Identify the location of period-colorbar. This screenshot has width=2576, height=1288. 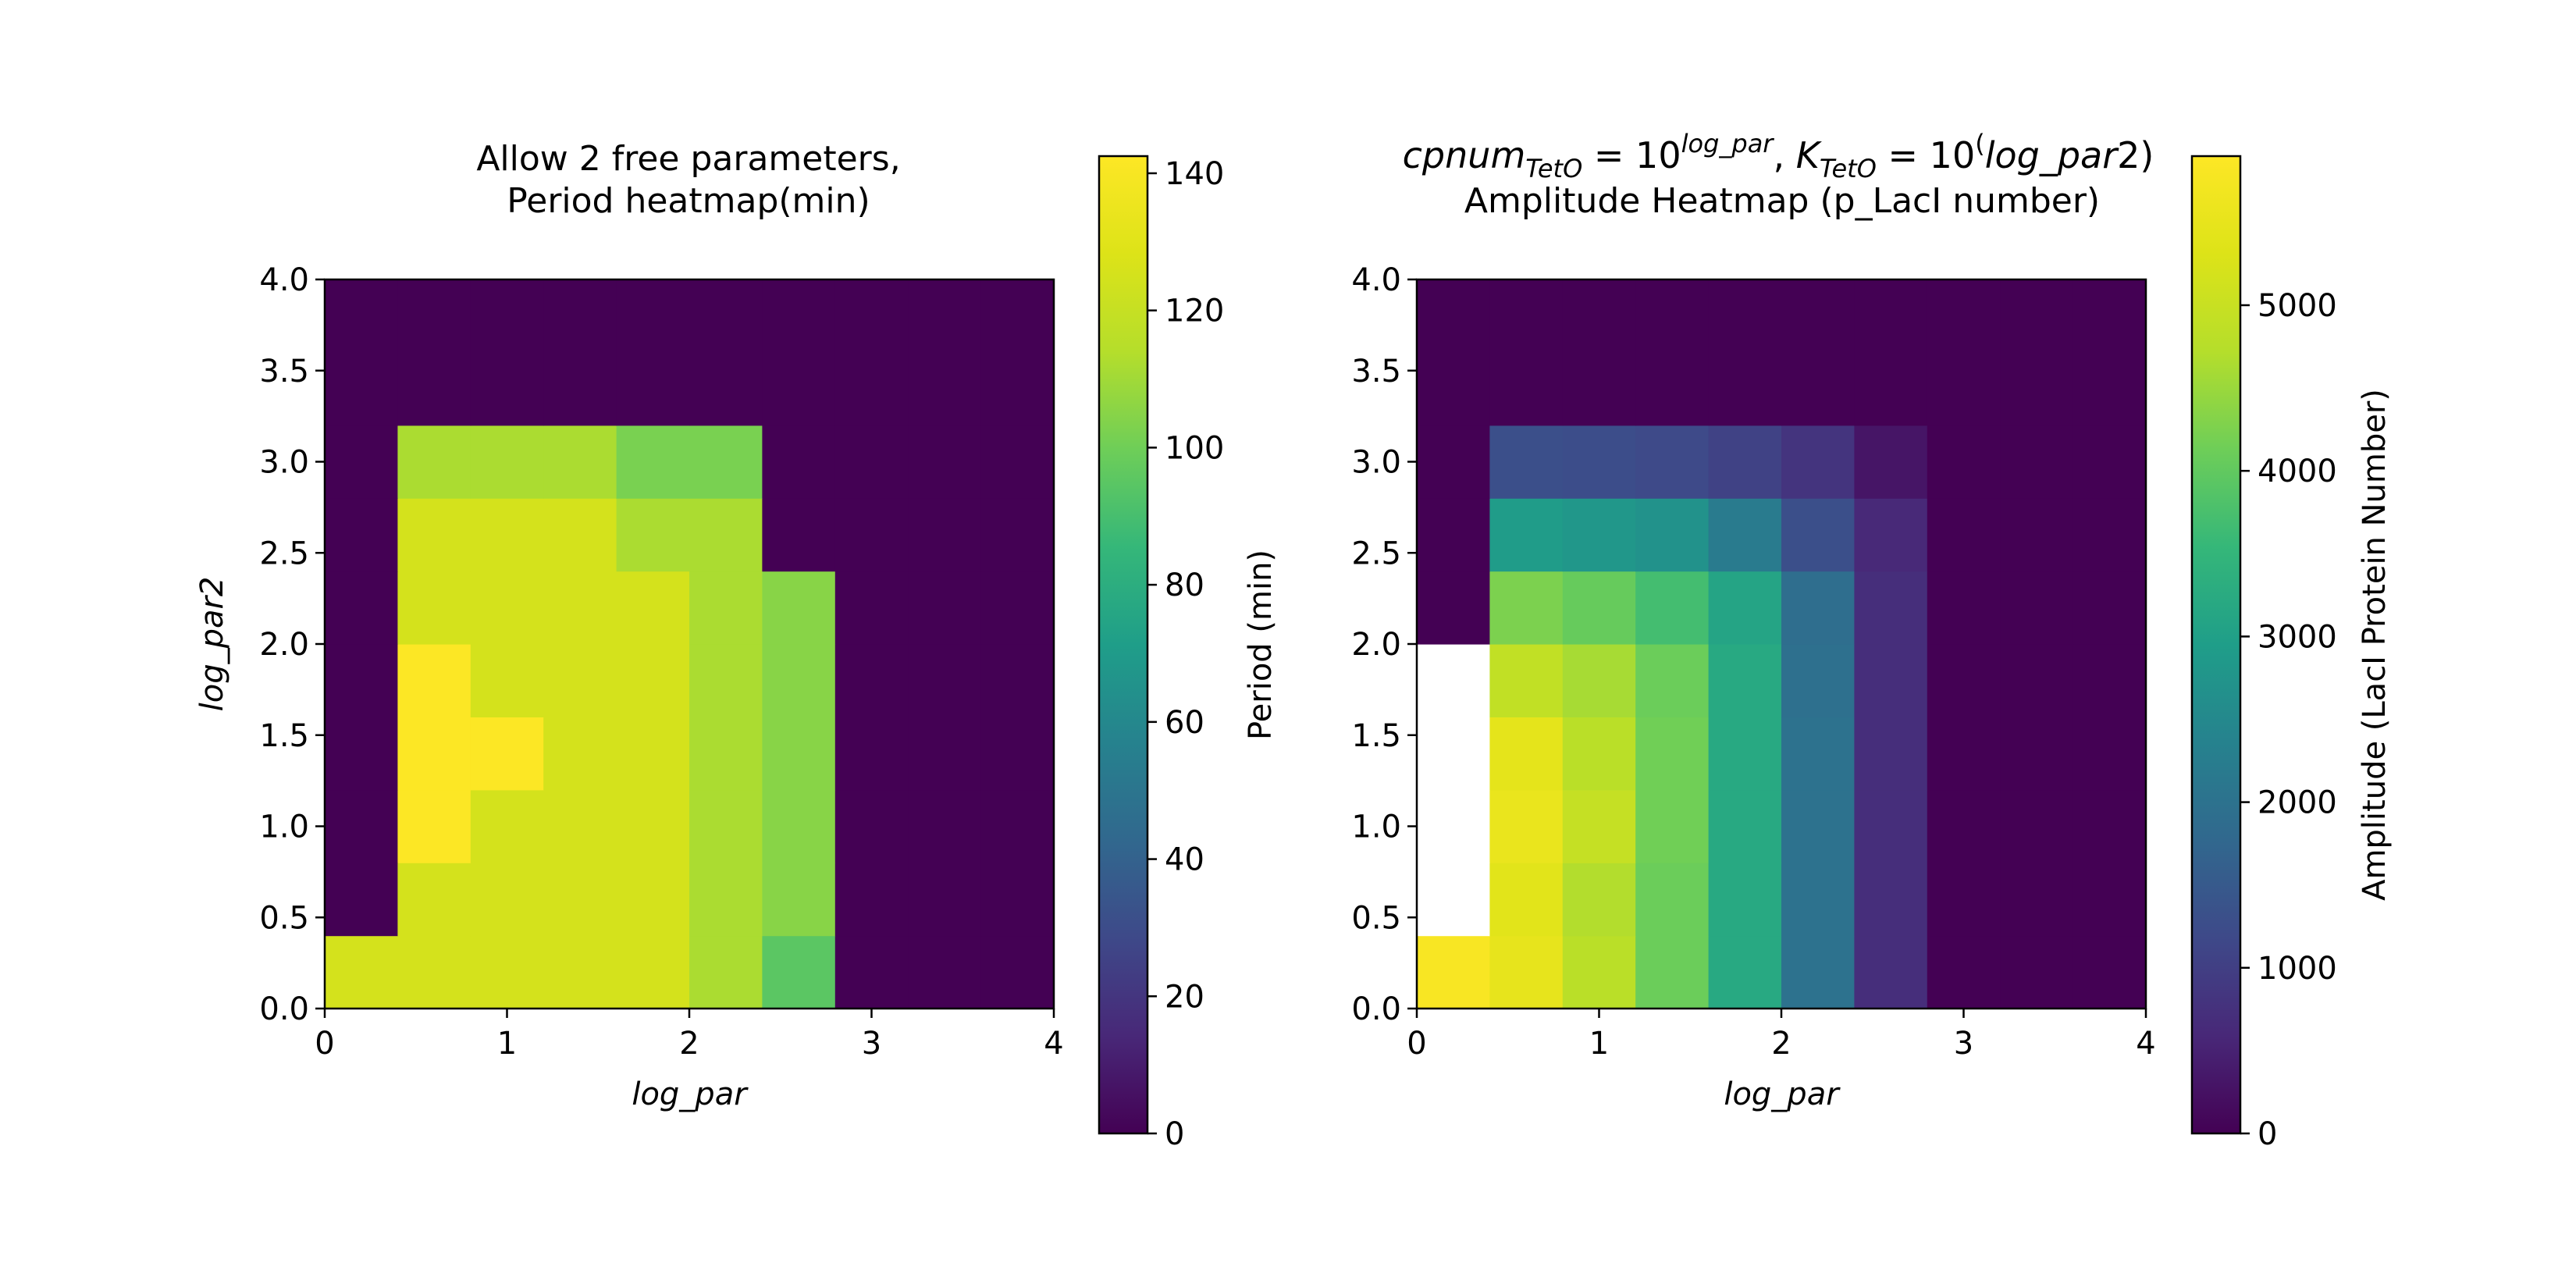
(1123, 645).